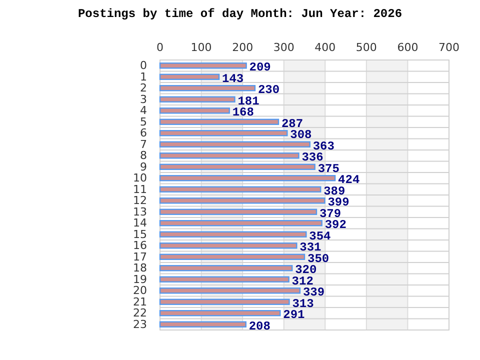 This screenshot has width=480, height=360. What do you see at coordinates (243, 47) in the screenshot?
I see `x-tick-label: 200` at bounding box center [243, 47].